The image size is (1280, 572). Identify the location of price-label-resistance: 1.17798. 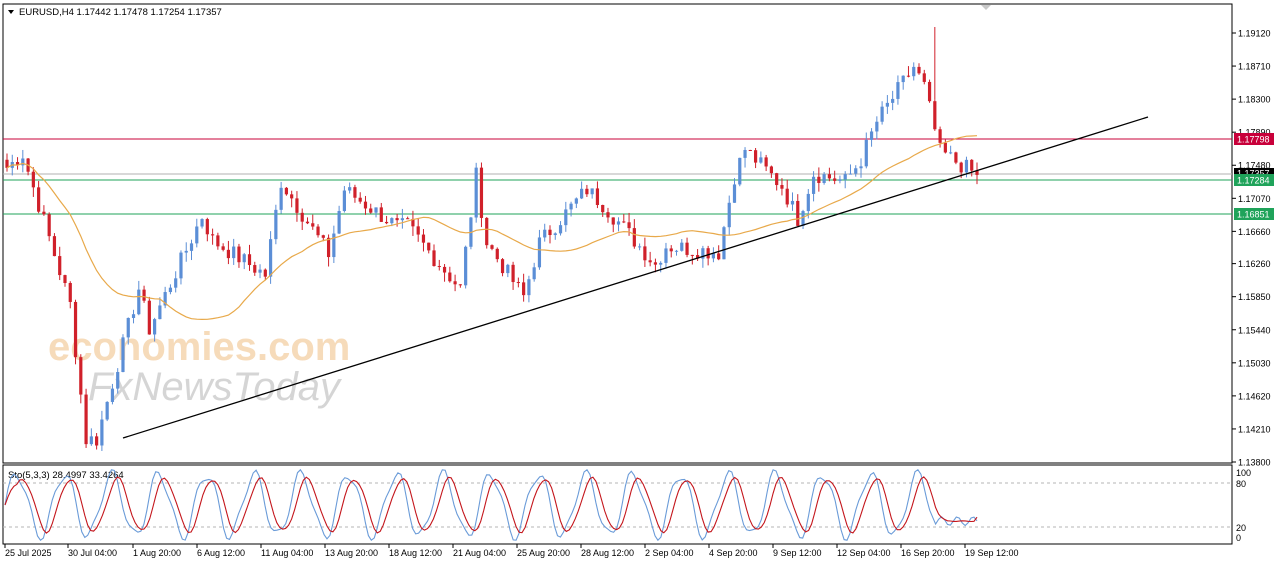
(1254, 139).